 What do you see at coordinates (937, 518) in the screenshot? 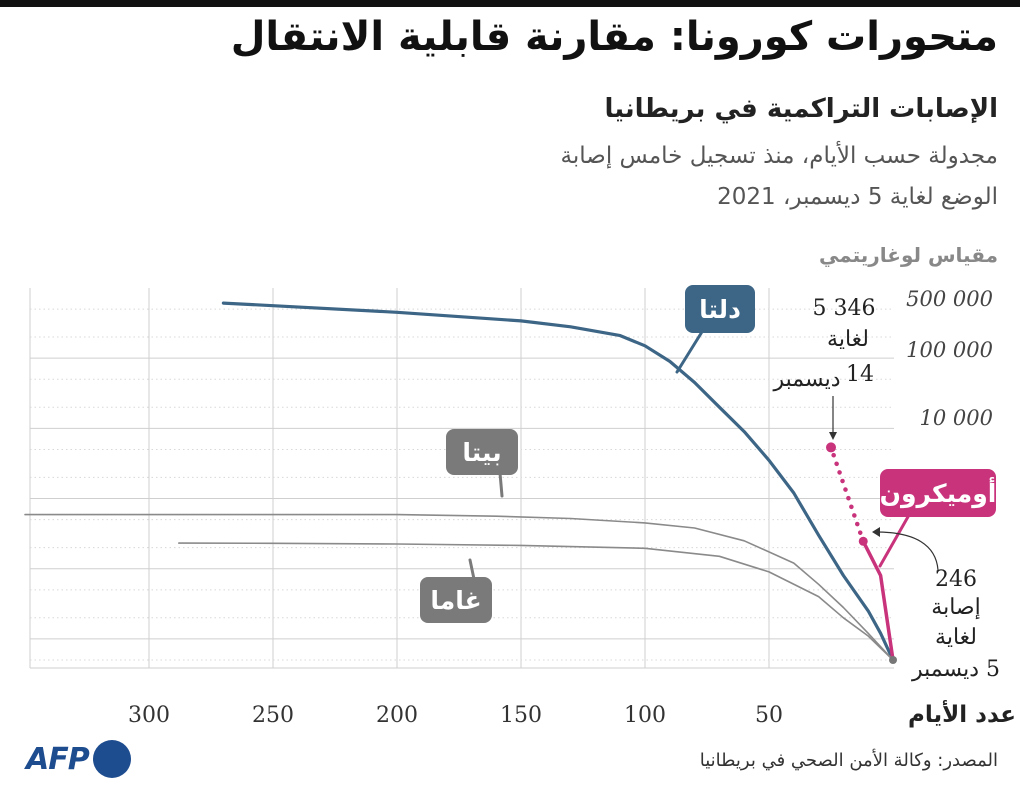
I see `badge-omicron: أوميكرون` at bounding box center [937, 518].